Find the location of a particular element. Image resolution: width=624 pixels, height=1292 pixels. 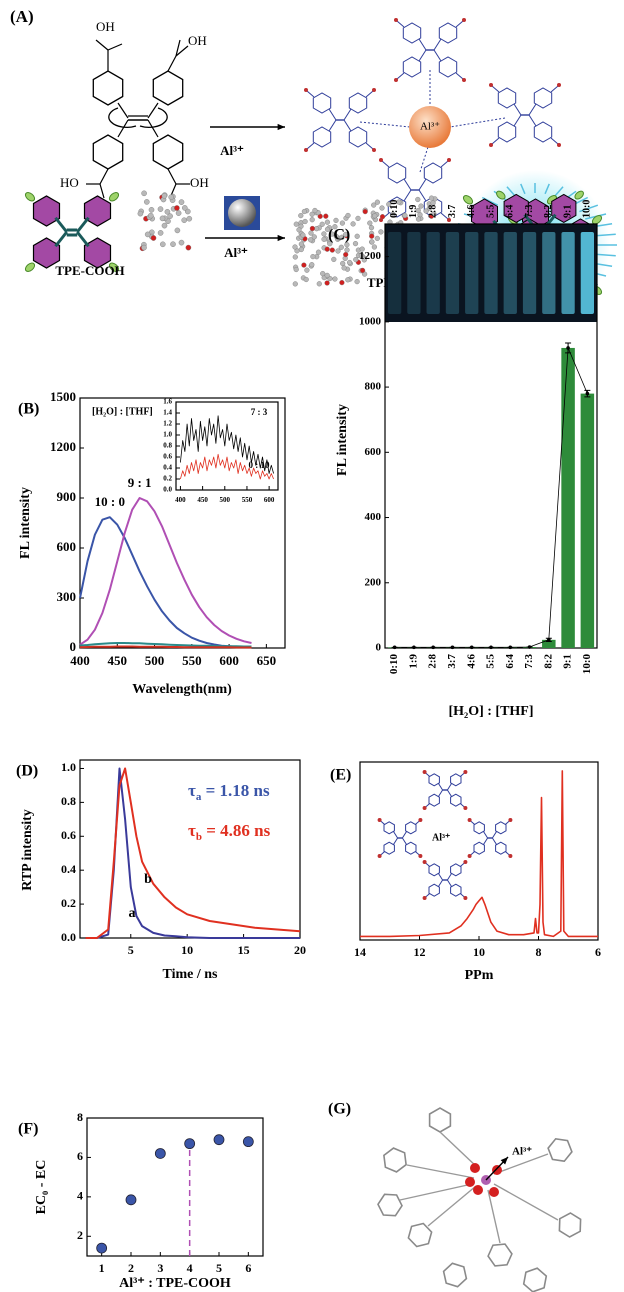

x-tick-label: 5 is located at coordinates (219, 1268).